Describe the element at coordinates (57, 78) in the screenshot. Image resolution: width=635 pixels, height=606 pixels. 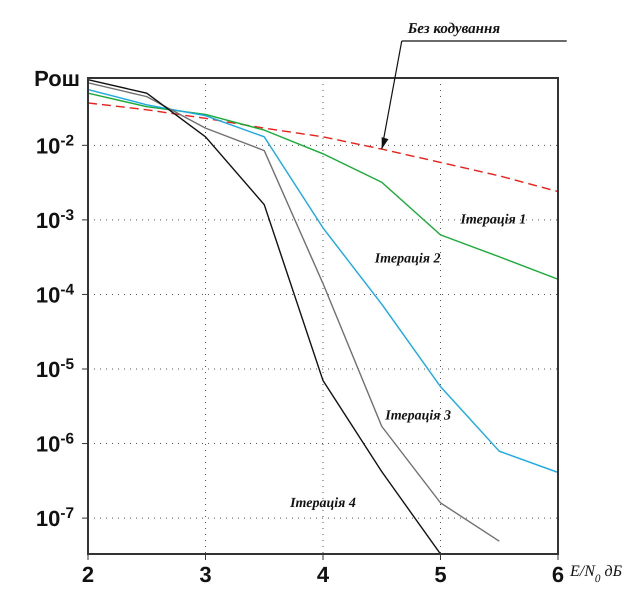
I see `y-axis-title: Рош` at that location.